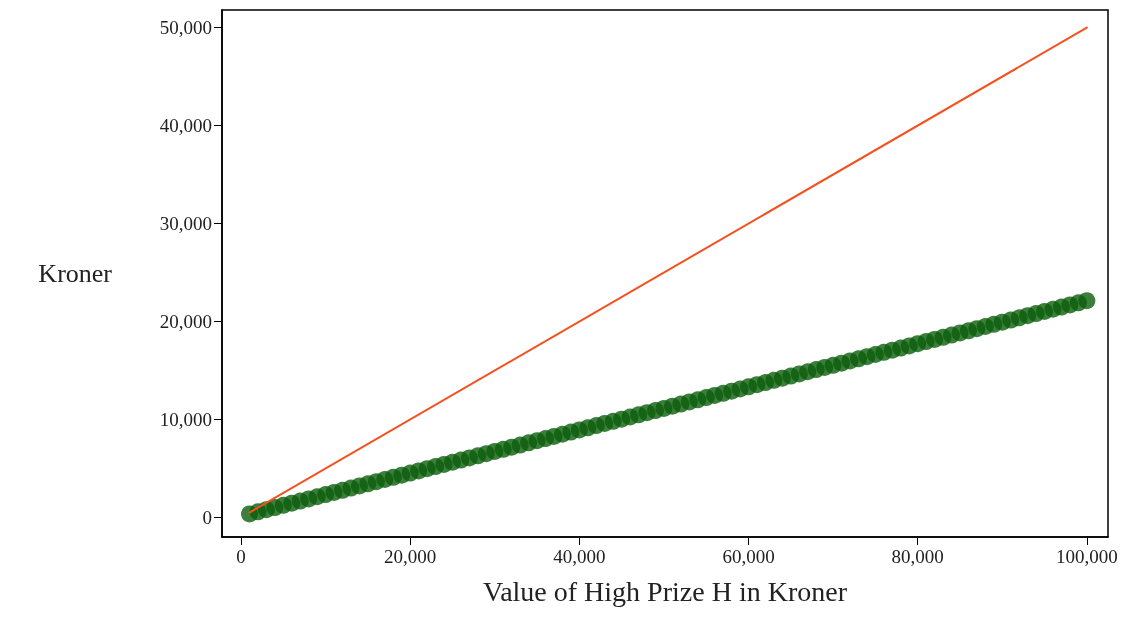 This screenshot has width=1134, height=622. Describe the element at coordinates (748, 556) in the screenshot. I see `x-tick-label: 60,000` at that location.